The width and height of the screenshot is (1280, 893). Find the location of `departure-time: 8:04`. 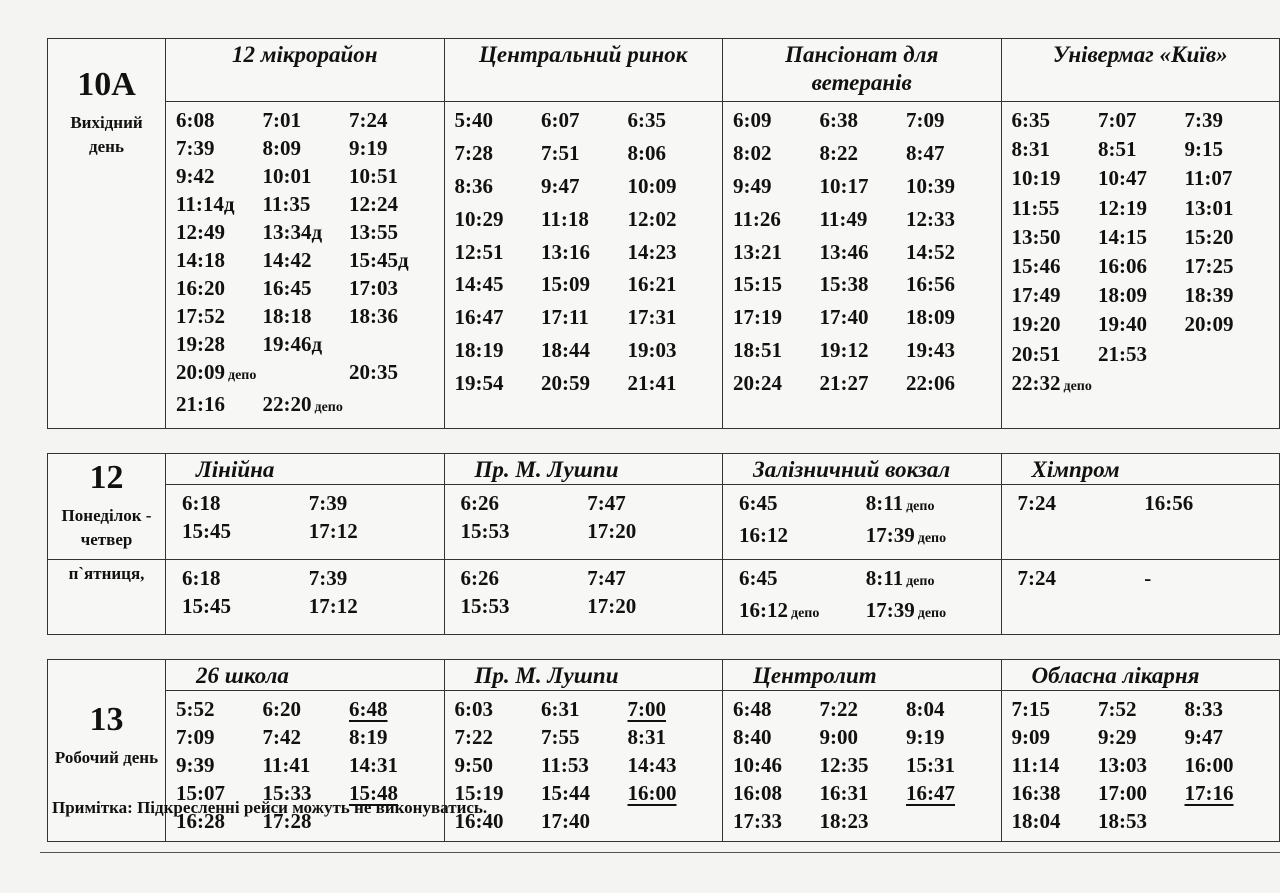

departure-time: 8:04 is located at coordinates (925, 709).